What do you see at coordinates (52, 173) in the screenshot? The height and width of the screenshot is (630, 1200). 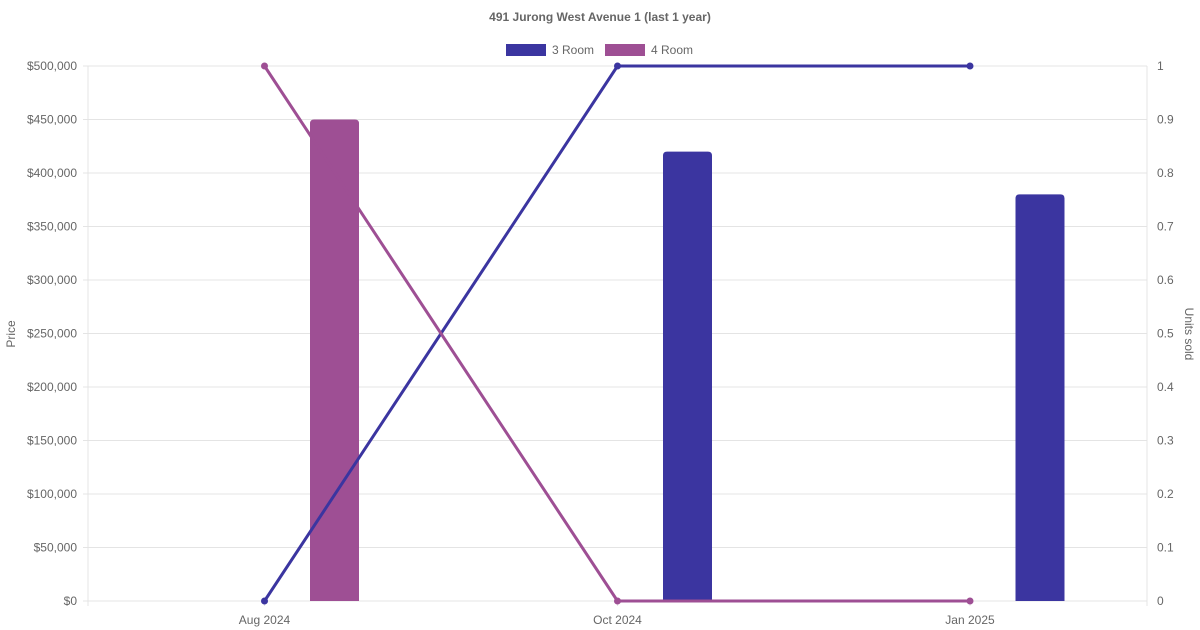 I see `y-left-tick-label: $400,000` at bounding box center [52, 173].